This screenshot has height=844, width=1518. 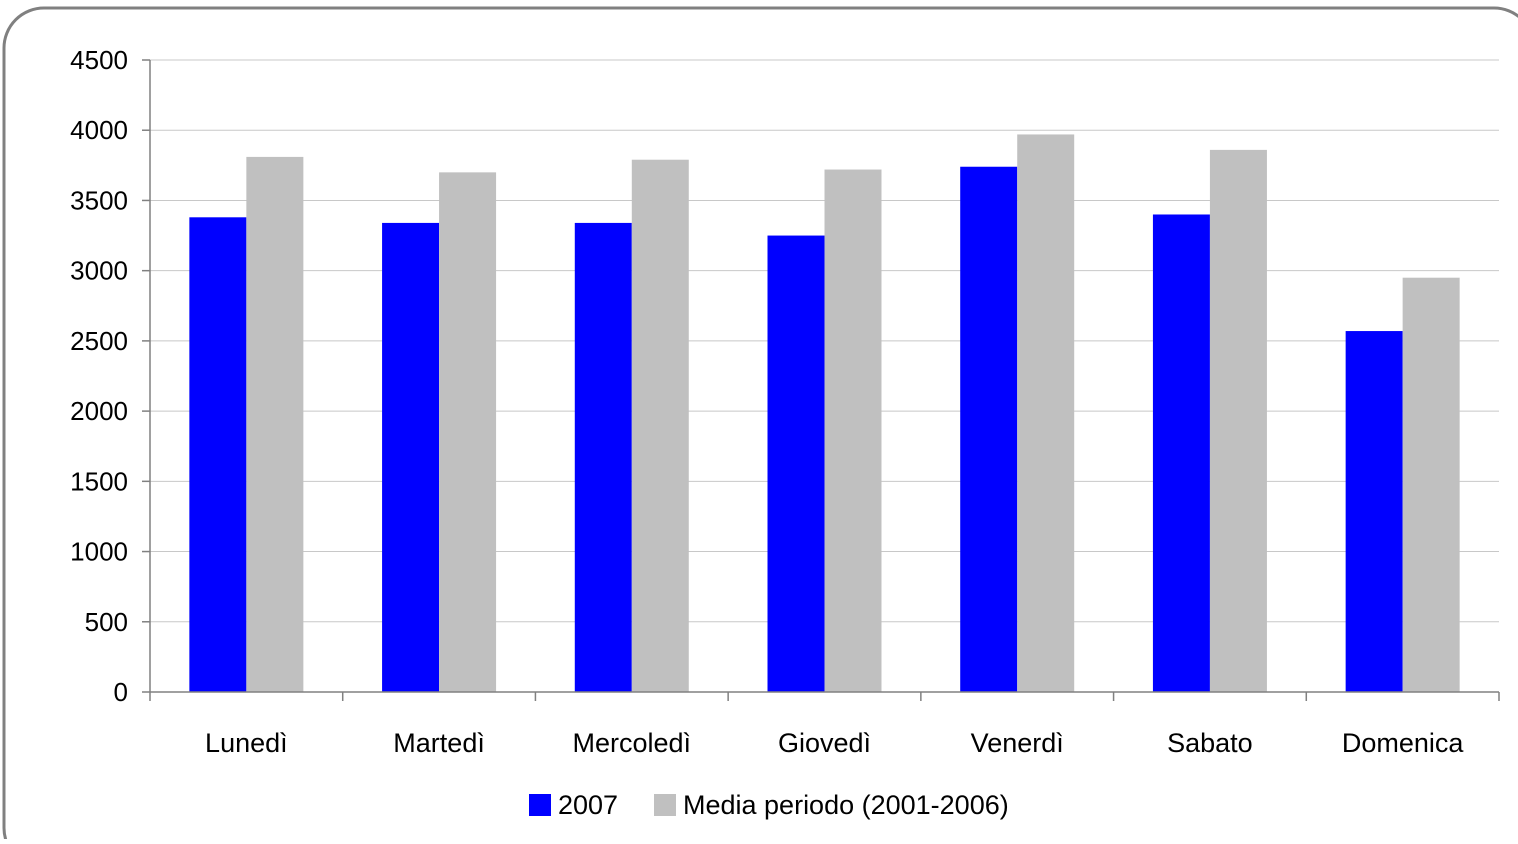 What do you see at coordinates (439, 743) in the screenshot?
I see `x-tick-label: Martedì` at bounding box center [439, 743].